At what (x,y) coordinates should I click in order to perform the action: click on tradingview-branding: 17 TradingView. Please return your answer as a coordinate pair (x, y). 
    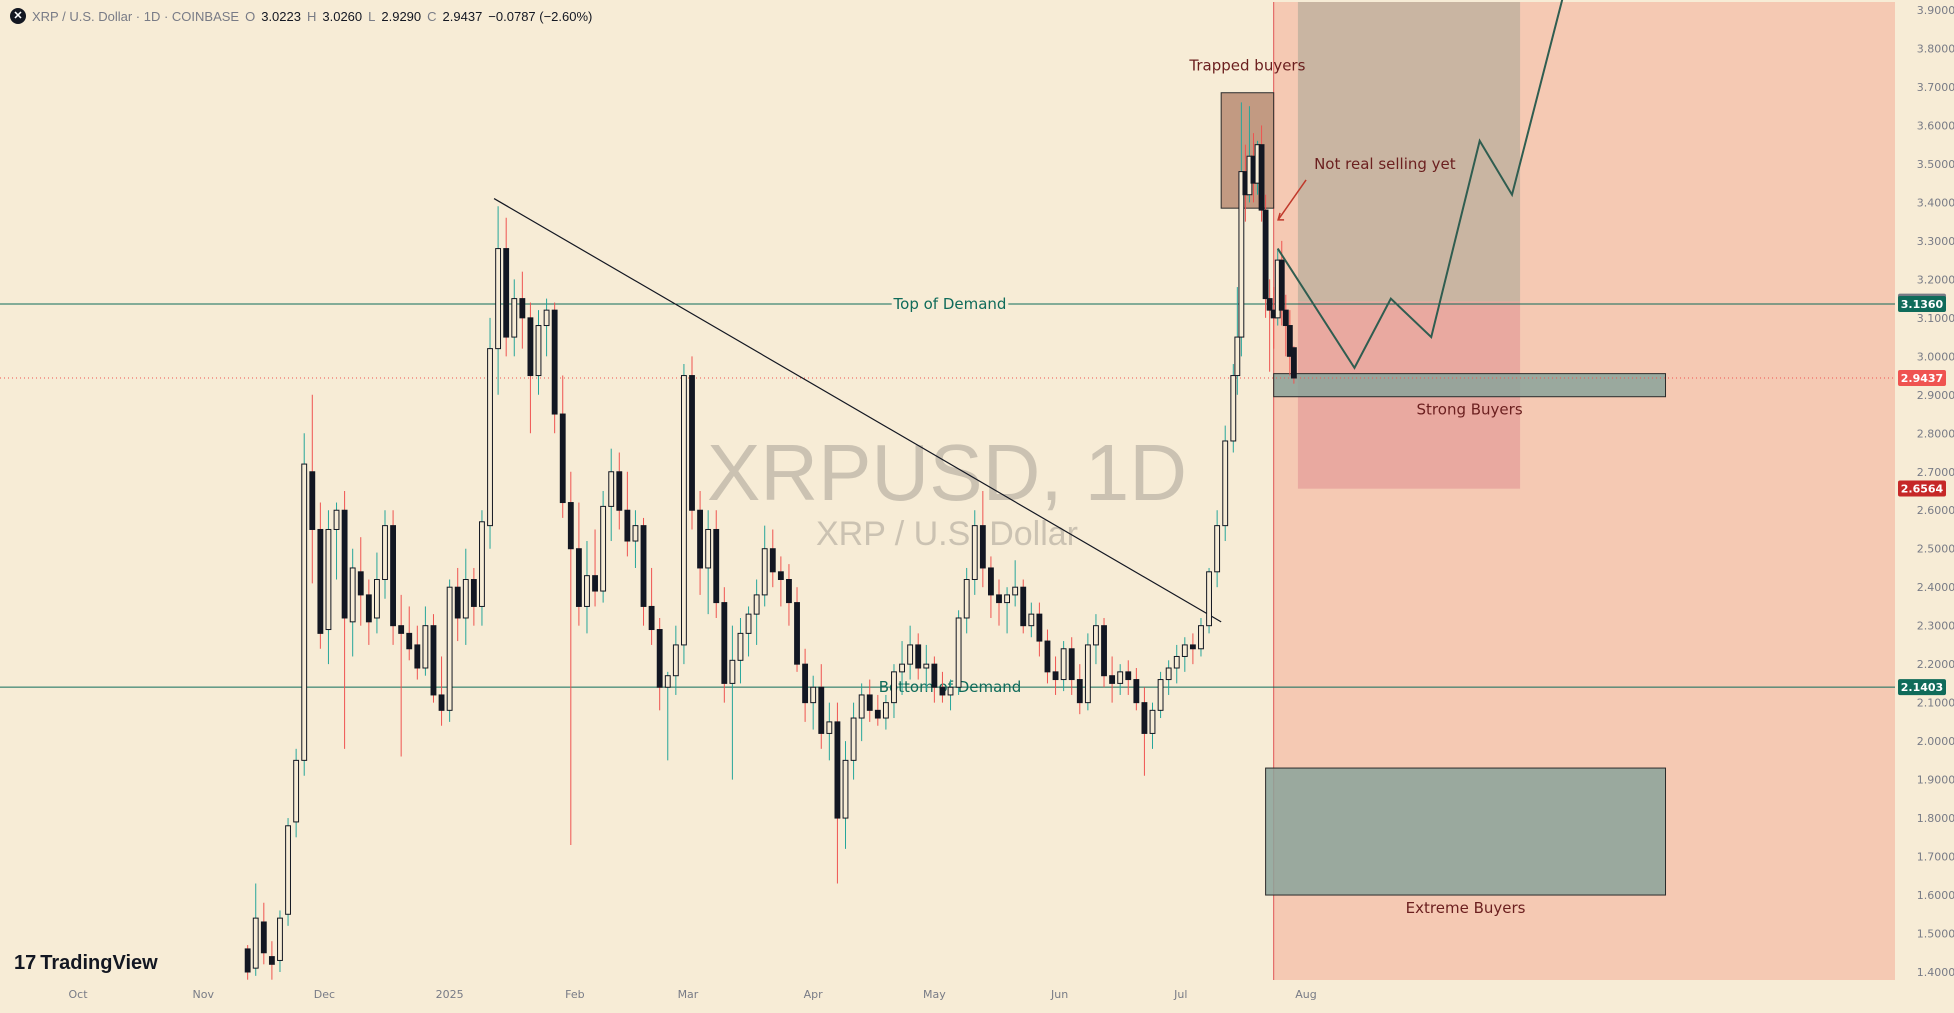
    Looking at the image, I should click on (86, 963).